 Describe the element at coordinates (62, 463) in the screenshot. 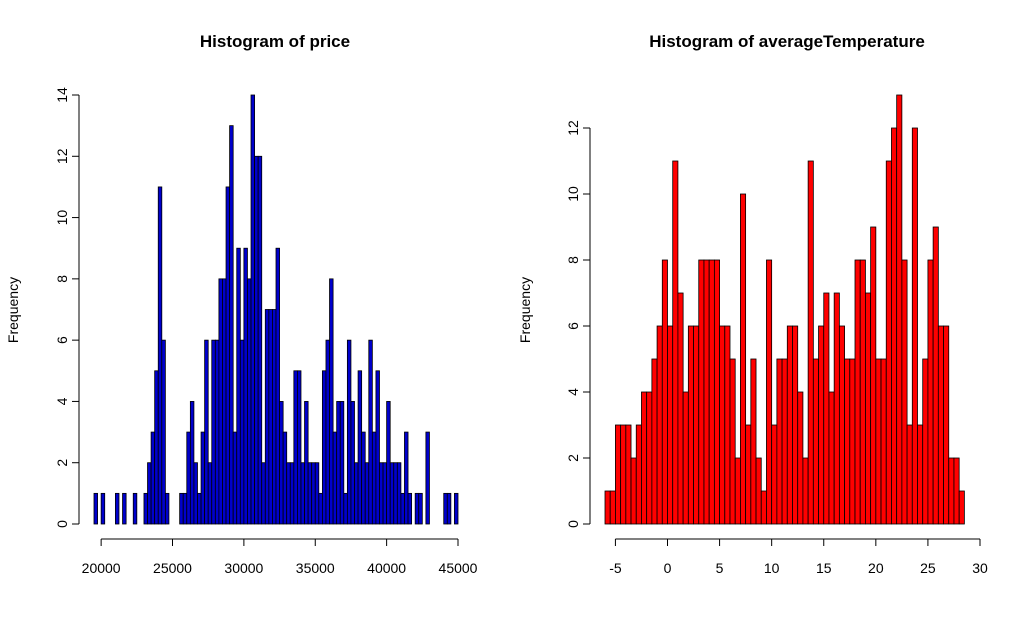

I see `price-y-tick-label: 2` at that location.